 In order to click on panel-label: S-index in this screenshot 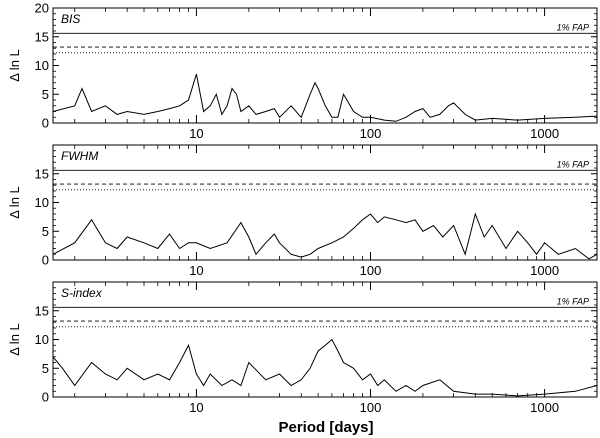, I will do `click(82, 293)`.